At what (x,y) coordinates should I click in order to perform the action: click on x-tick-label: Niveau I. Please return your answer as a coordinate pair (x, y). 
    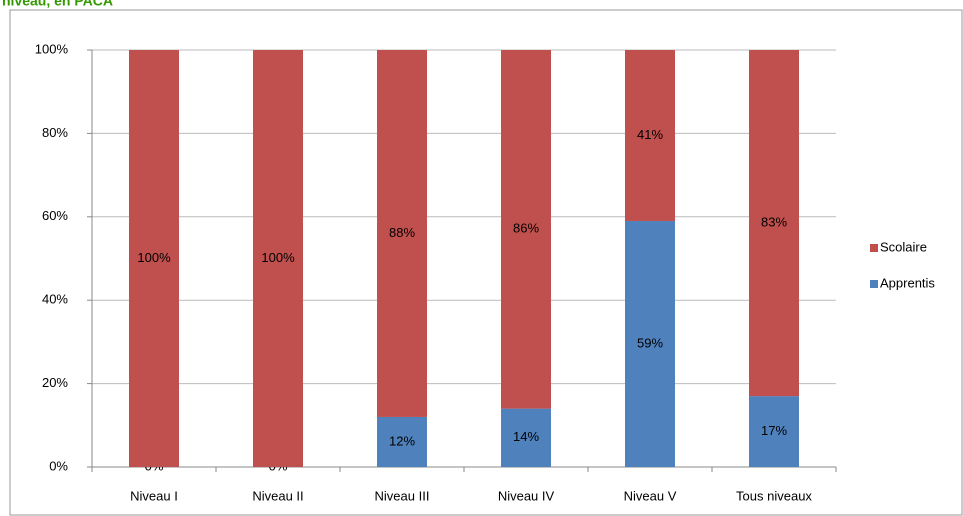
    Looking at the image, I should click on (154, 495).